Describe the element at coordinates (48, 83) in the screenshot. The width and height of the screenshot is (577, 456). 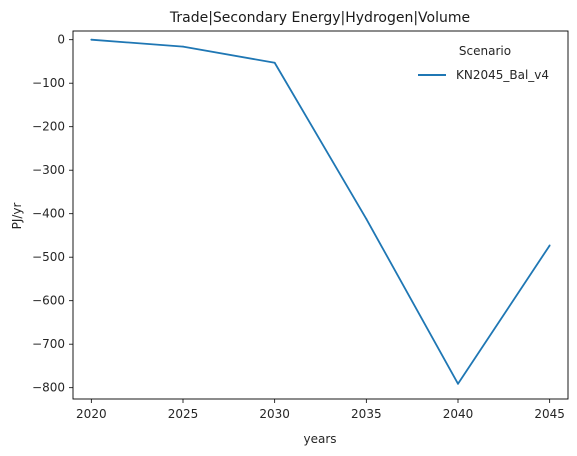
I see `y-tick-label: −100` at that location.